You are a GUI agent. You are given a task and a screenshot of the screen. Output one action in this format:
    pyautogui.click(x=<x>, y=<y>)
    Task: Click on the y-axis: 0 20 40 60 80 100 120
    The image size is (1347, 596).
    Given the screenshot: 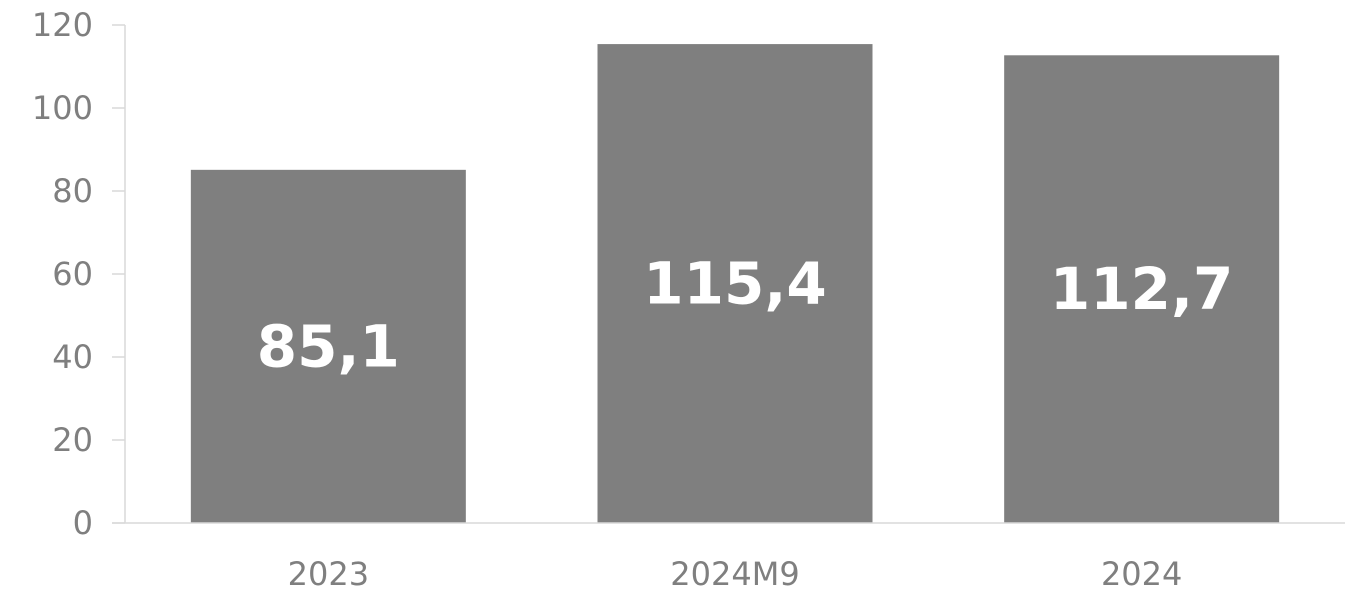 What is the action you would take?
    pyautogui.click(x=79, y=274)
    